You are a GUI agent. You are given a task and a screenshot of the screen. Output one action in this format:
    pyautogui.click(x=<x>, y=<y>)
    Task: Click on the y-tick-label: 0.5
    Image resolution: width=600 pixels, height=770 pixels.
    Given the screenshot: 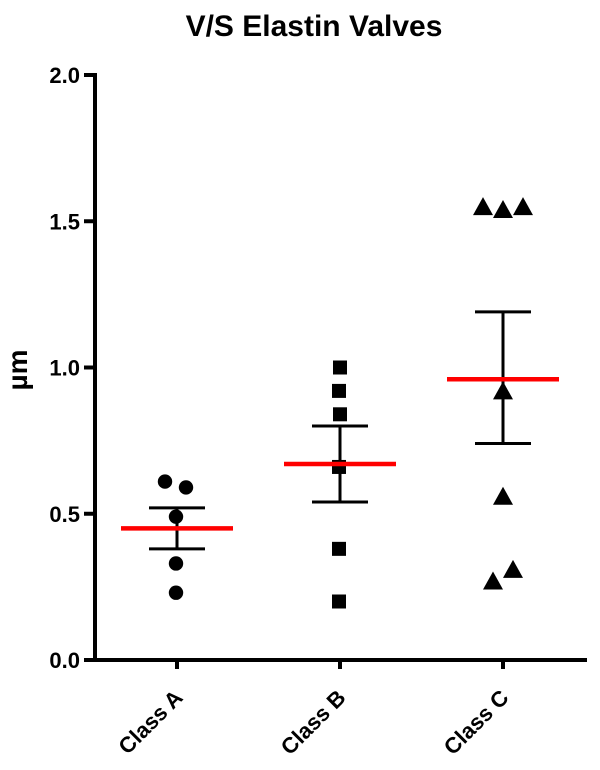 What is the action you would take?
    pyautogui.click(x=64, y=514)
    